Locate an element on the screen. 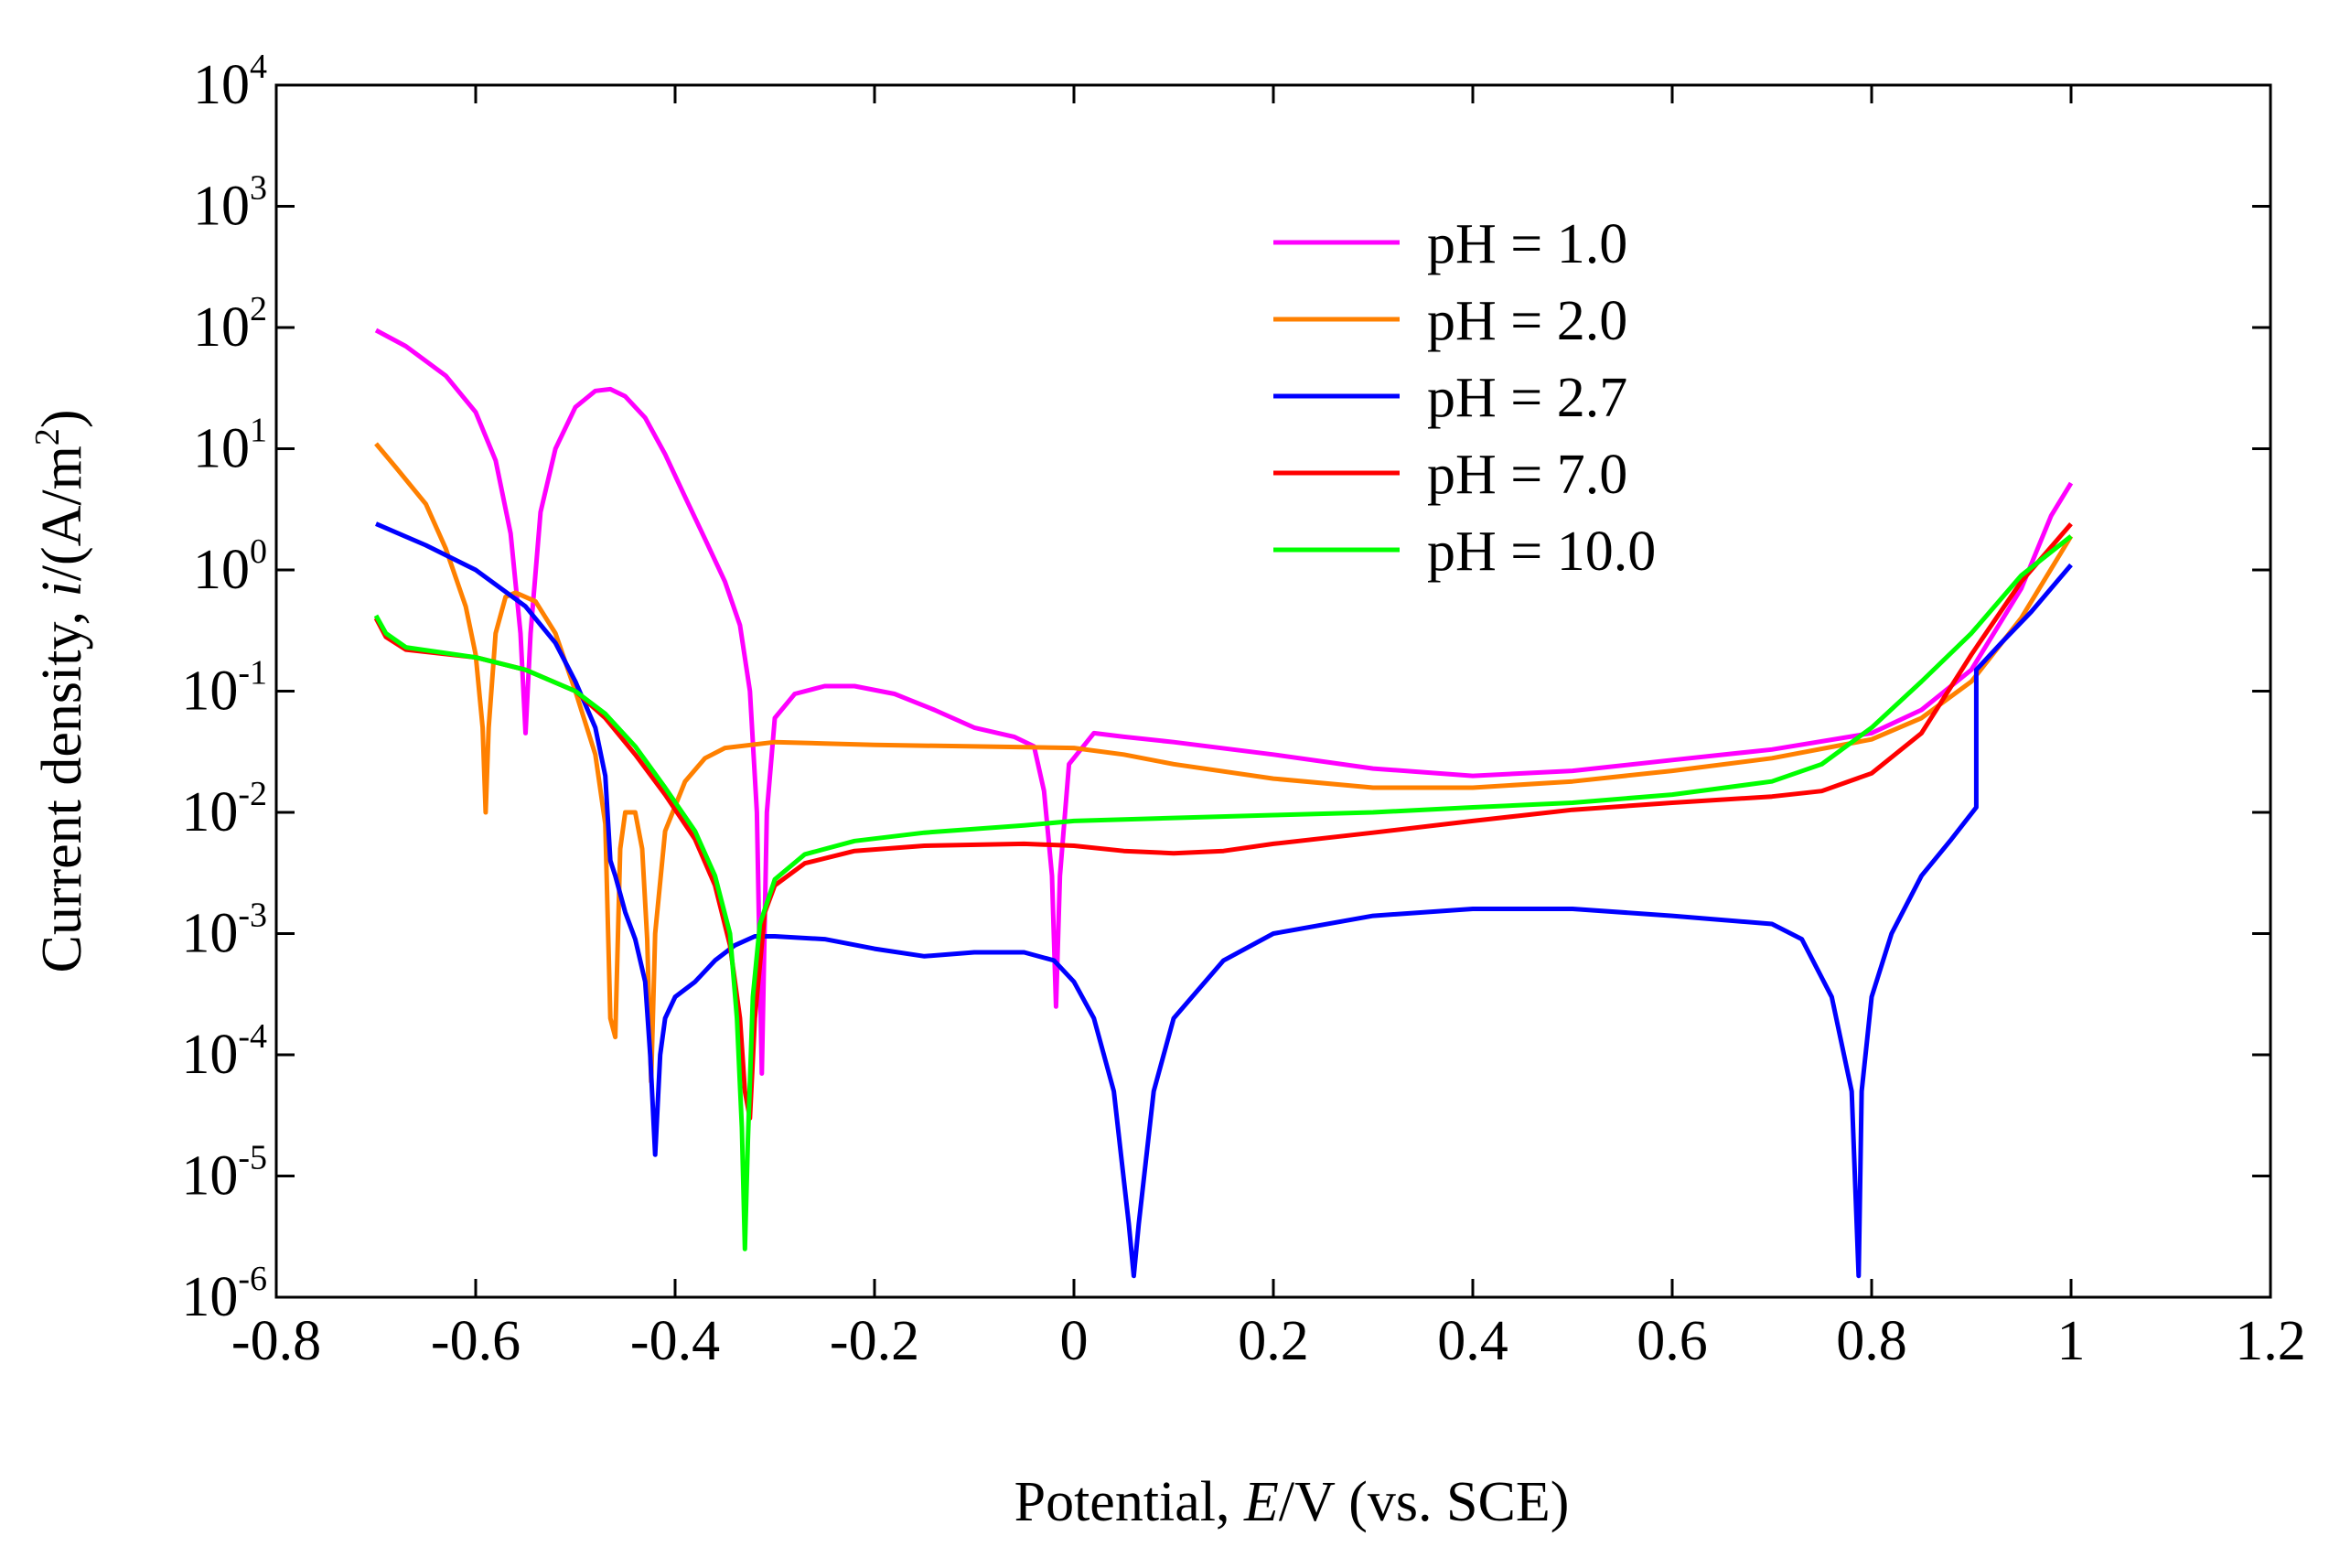 The height and width of the screenshot is (1568, 2340). x-axis-title-var: E is located at coordinates (1261, 1502).